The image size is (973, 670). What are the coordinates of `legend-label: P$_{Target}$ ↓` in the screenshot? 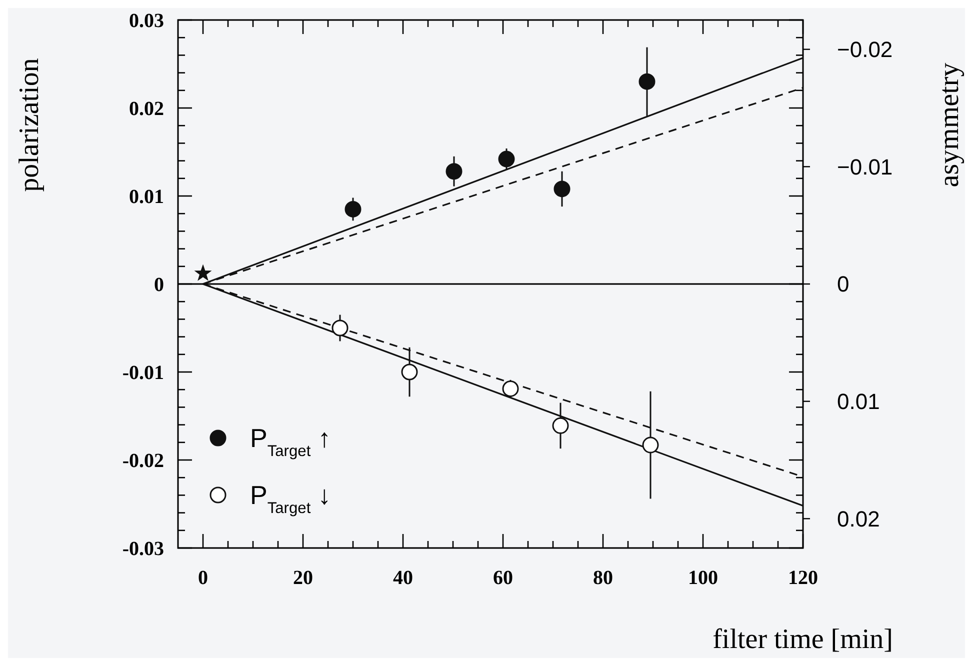 It's located at (290, 498).